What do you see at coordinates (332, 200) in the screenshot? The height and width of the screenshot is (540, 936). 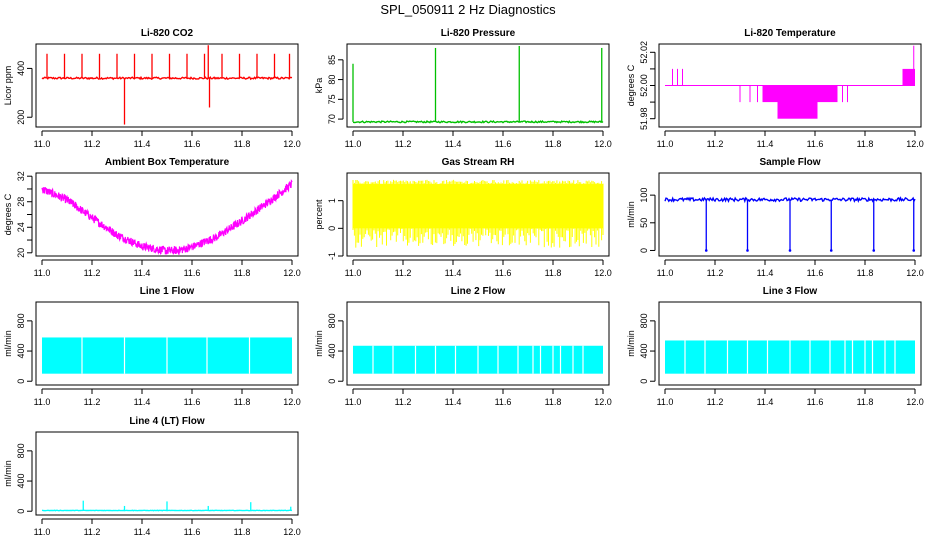 I see `y-tick-label: 1` at bounding box center [332, 200].